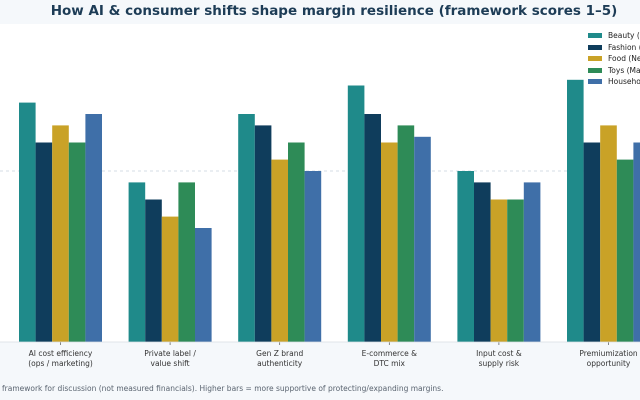 This screenshot has height=400, width=640. I want to click on x-tick-label: Private label / value shift, so click(170, 358).